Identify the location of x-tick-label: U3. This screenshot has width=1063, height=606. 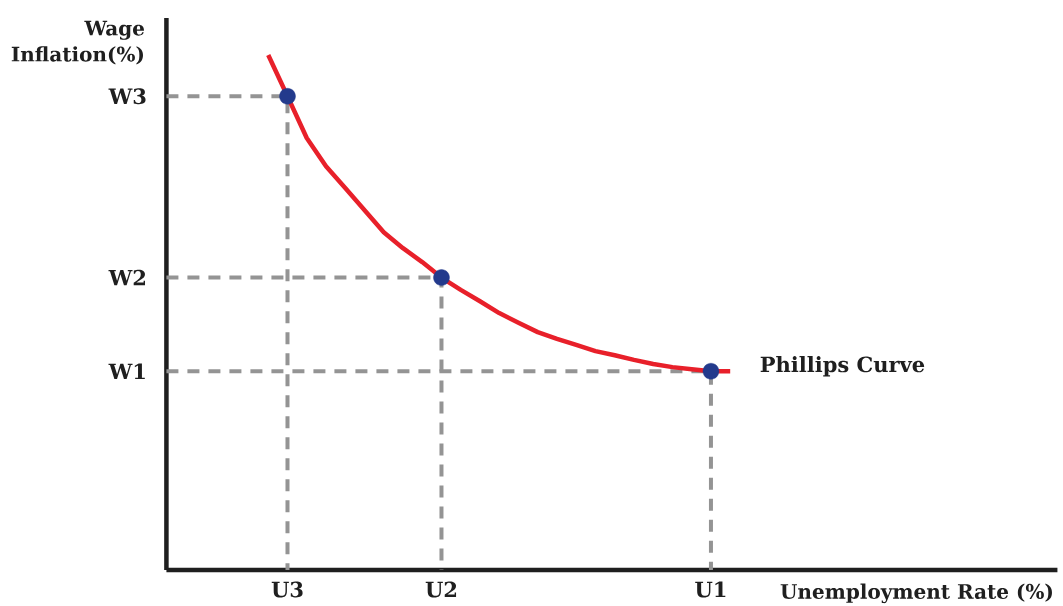
(287, 589).